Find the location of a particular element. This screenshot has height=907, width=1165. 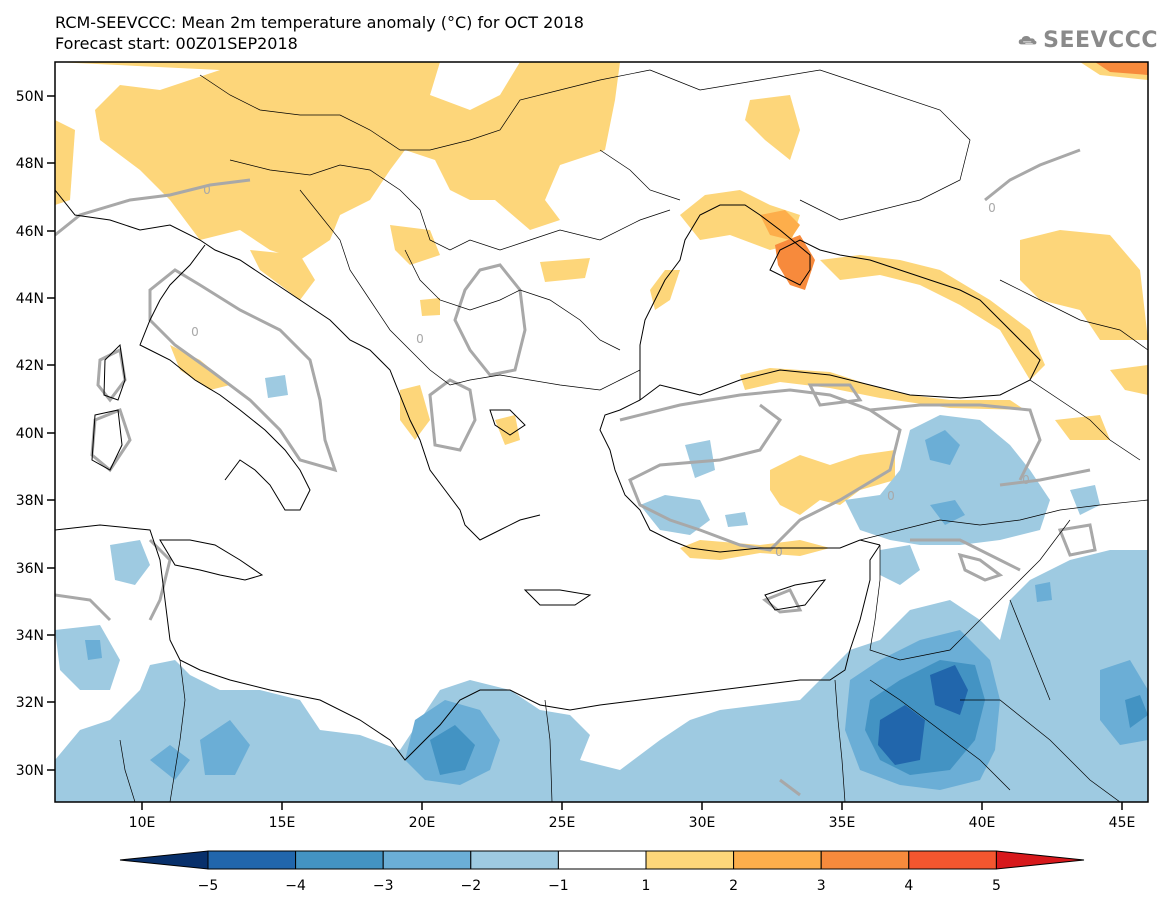

seevccc-logo: SEEVCCC is located at coordinates (1088, 40).